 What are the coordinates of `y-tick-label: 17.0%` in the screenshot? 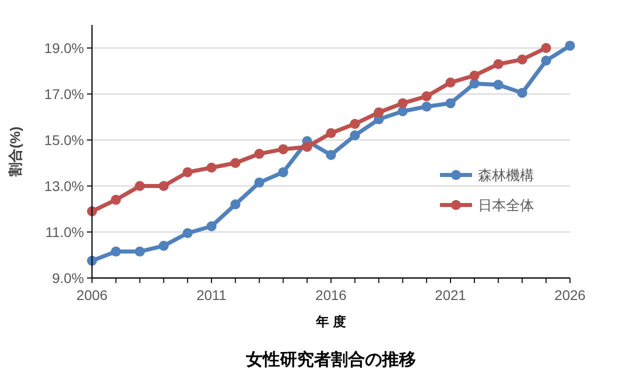 It's located at (64, 94).